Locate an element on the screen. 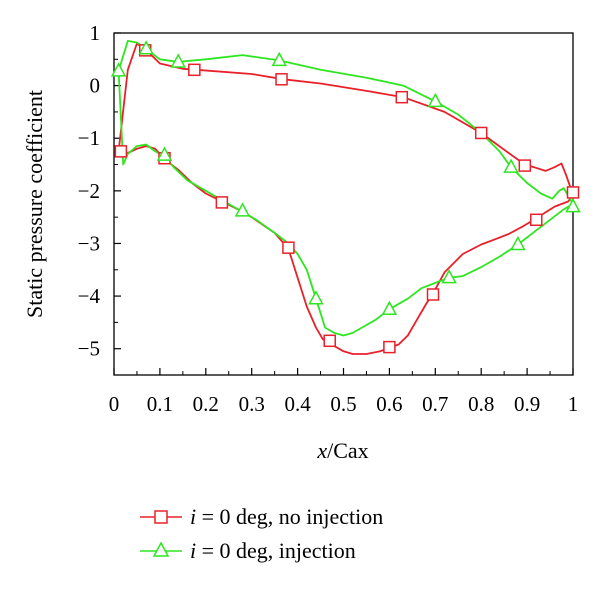  y-tick-label: −3 is located at coordinates (89, 243).